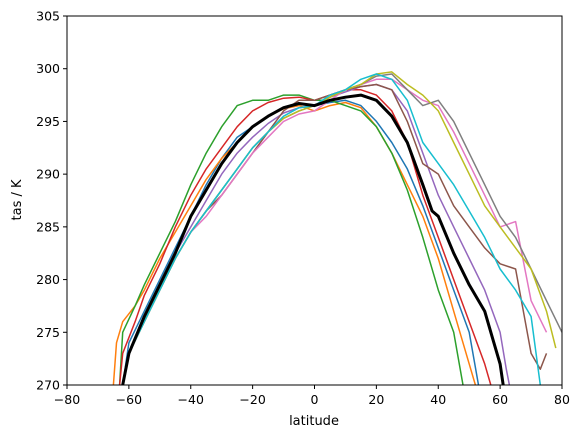  Describe the element at coordinates (67, 399) in the screenshot. I see `x-tick-label: −80` at that location.